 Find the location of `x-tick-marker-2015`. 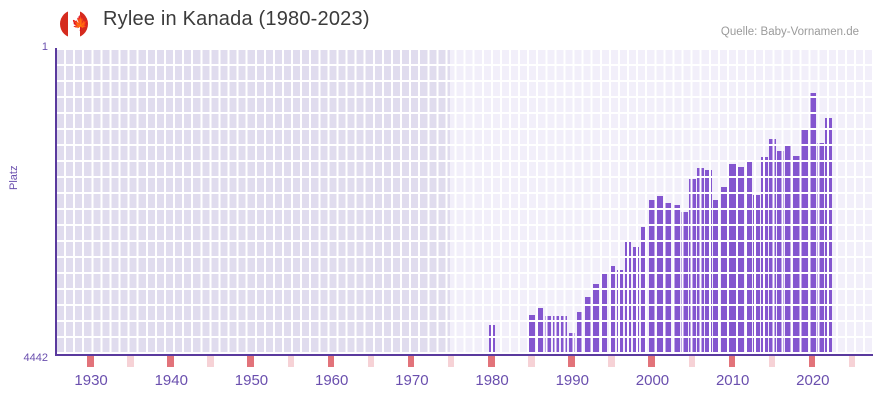

x-tick-marker-2015 is located at coordinates (772, 361).